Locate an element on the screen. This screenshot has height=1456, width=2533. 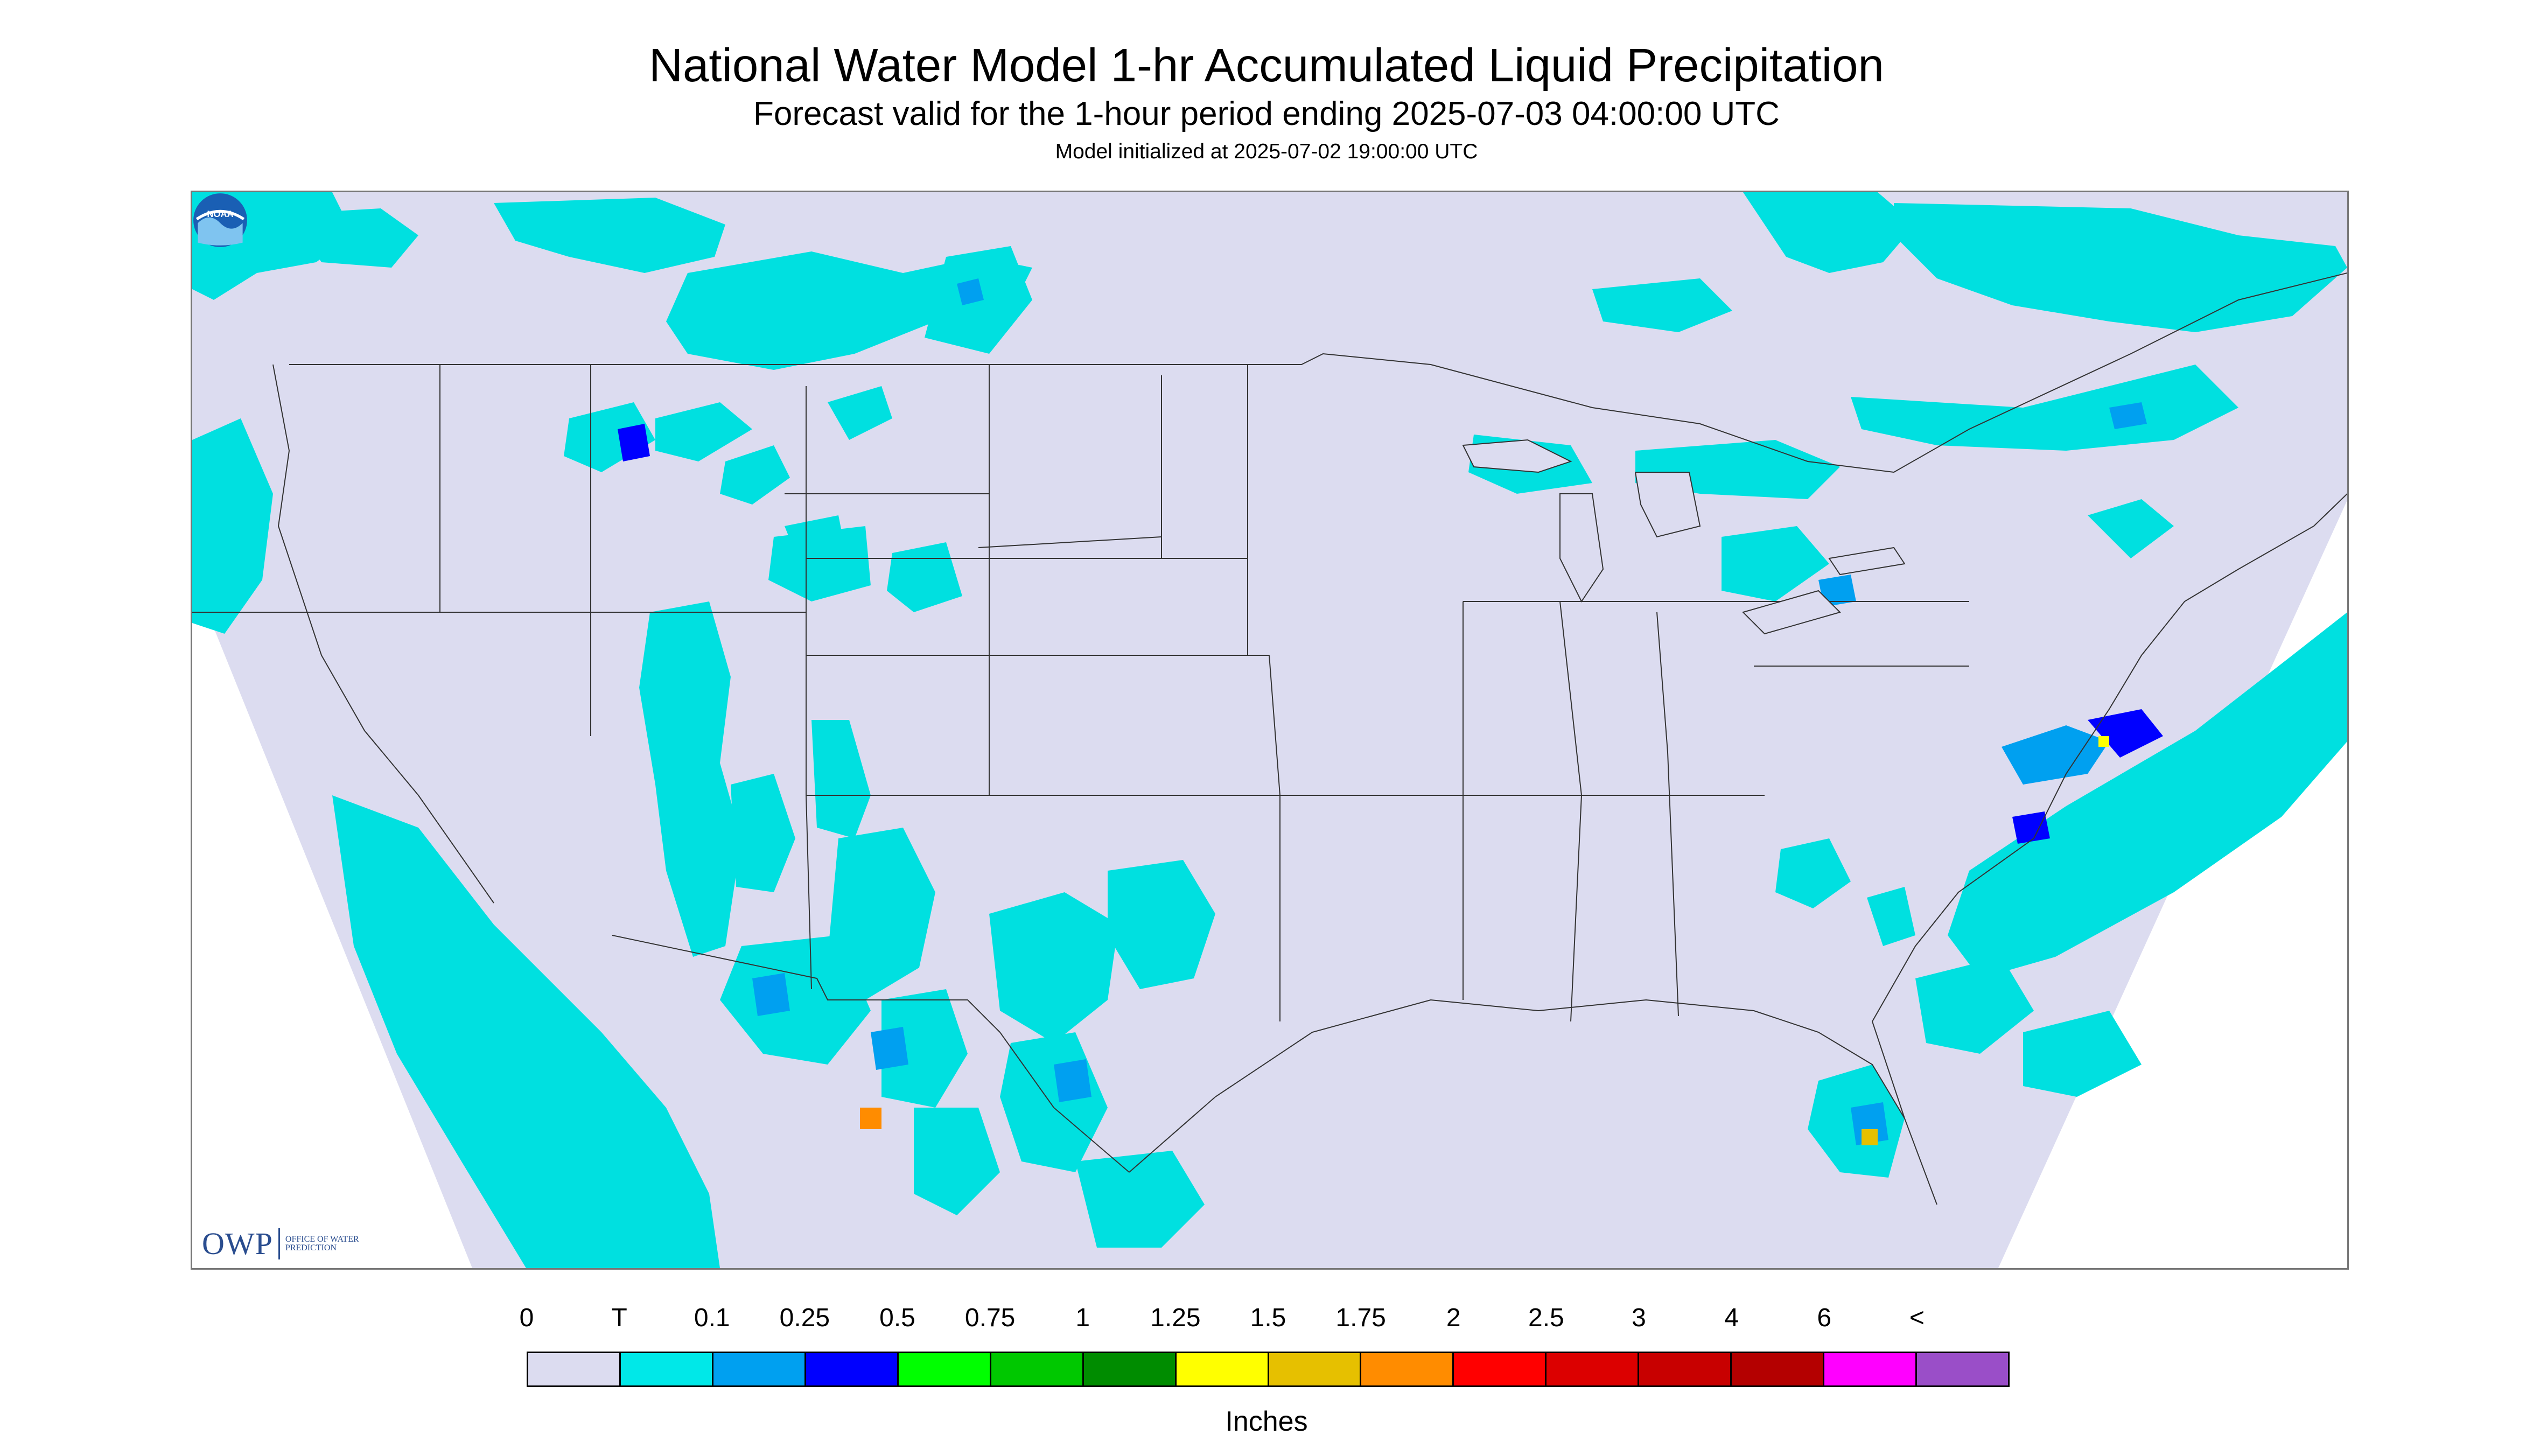
legend-label-10: 2 is located at coordinates (1453, 1318).